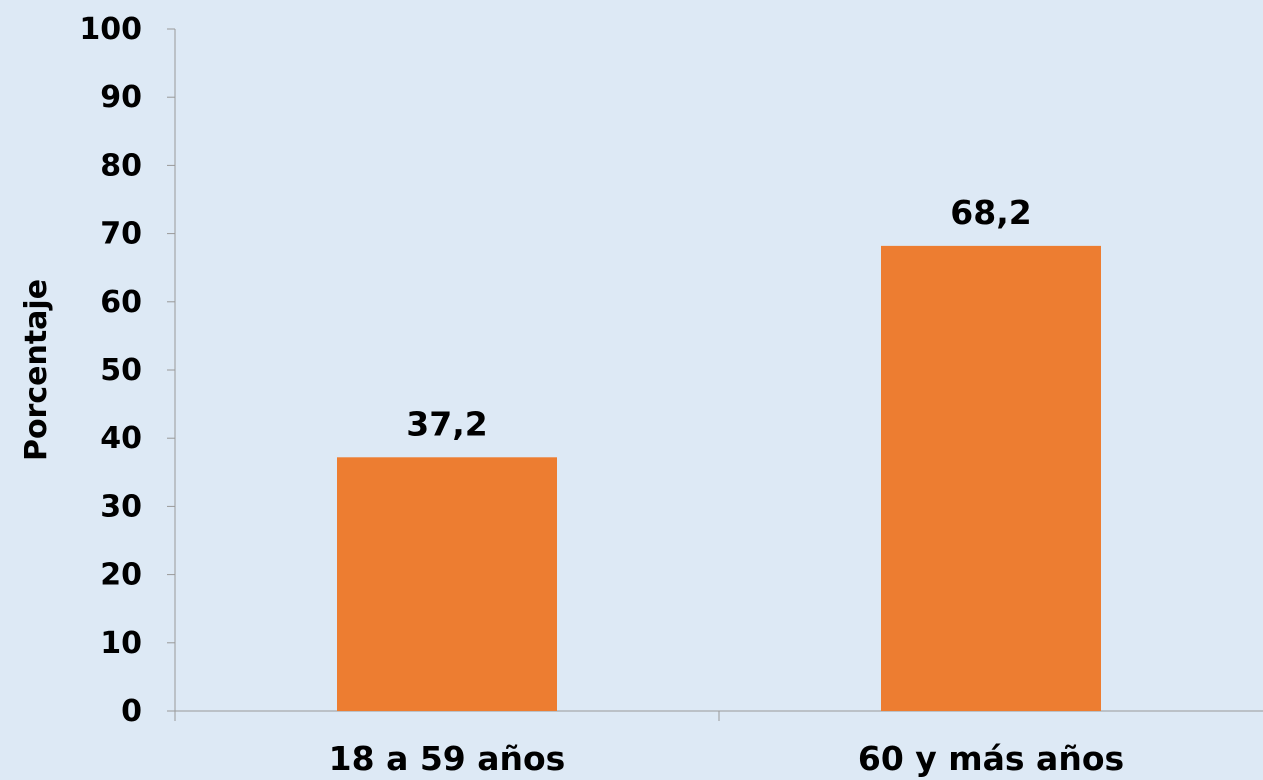 This screenshot has width=1263, height=780. Describe the element at coordinates (446, 423) in the screenshot. I see `data-label: 37,2` at that location.